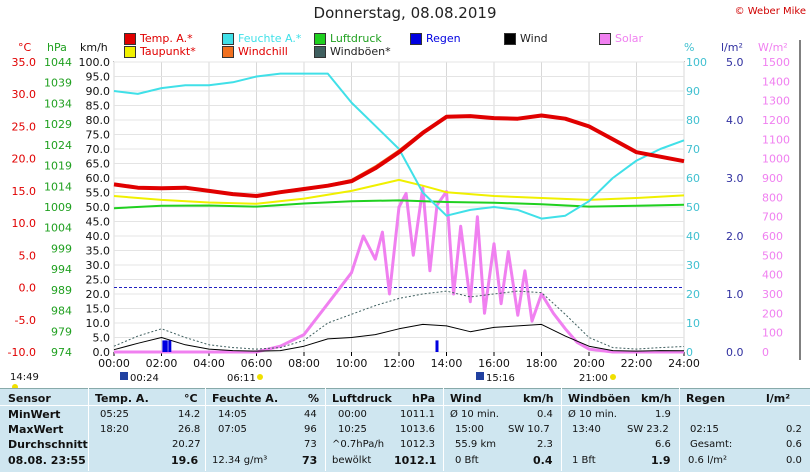  What do you see at coordinates (417, 444) in the screenshot?
I see `cell: 1012.3` at bounding box center [417, 444].